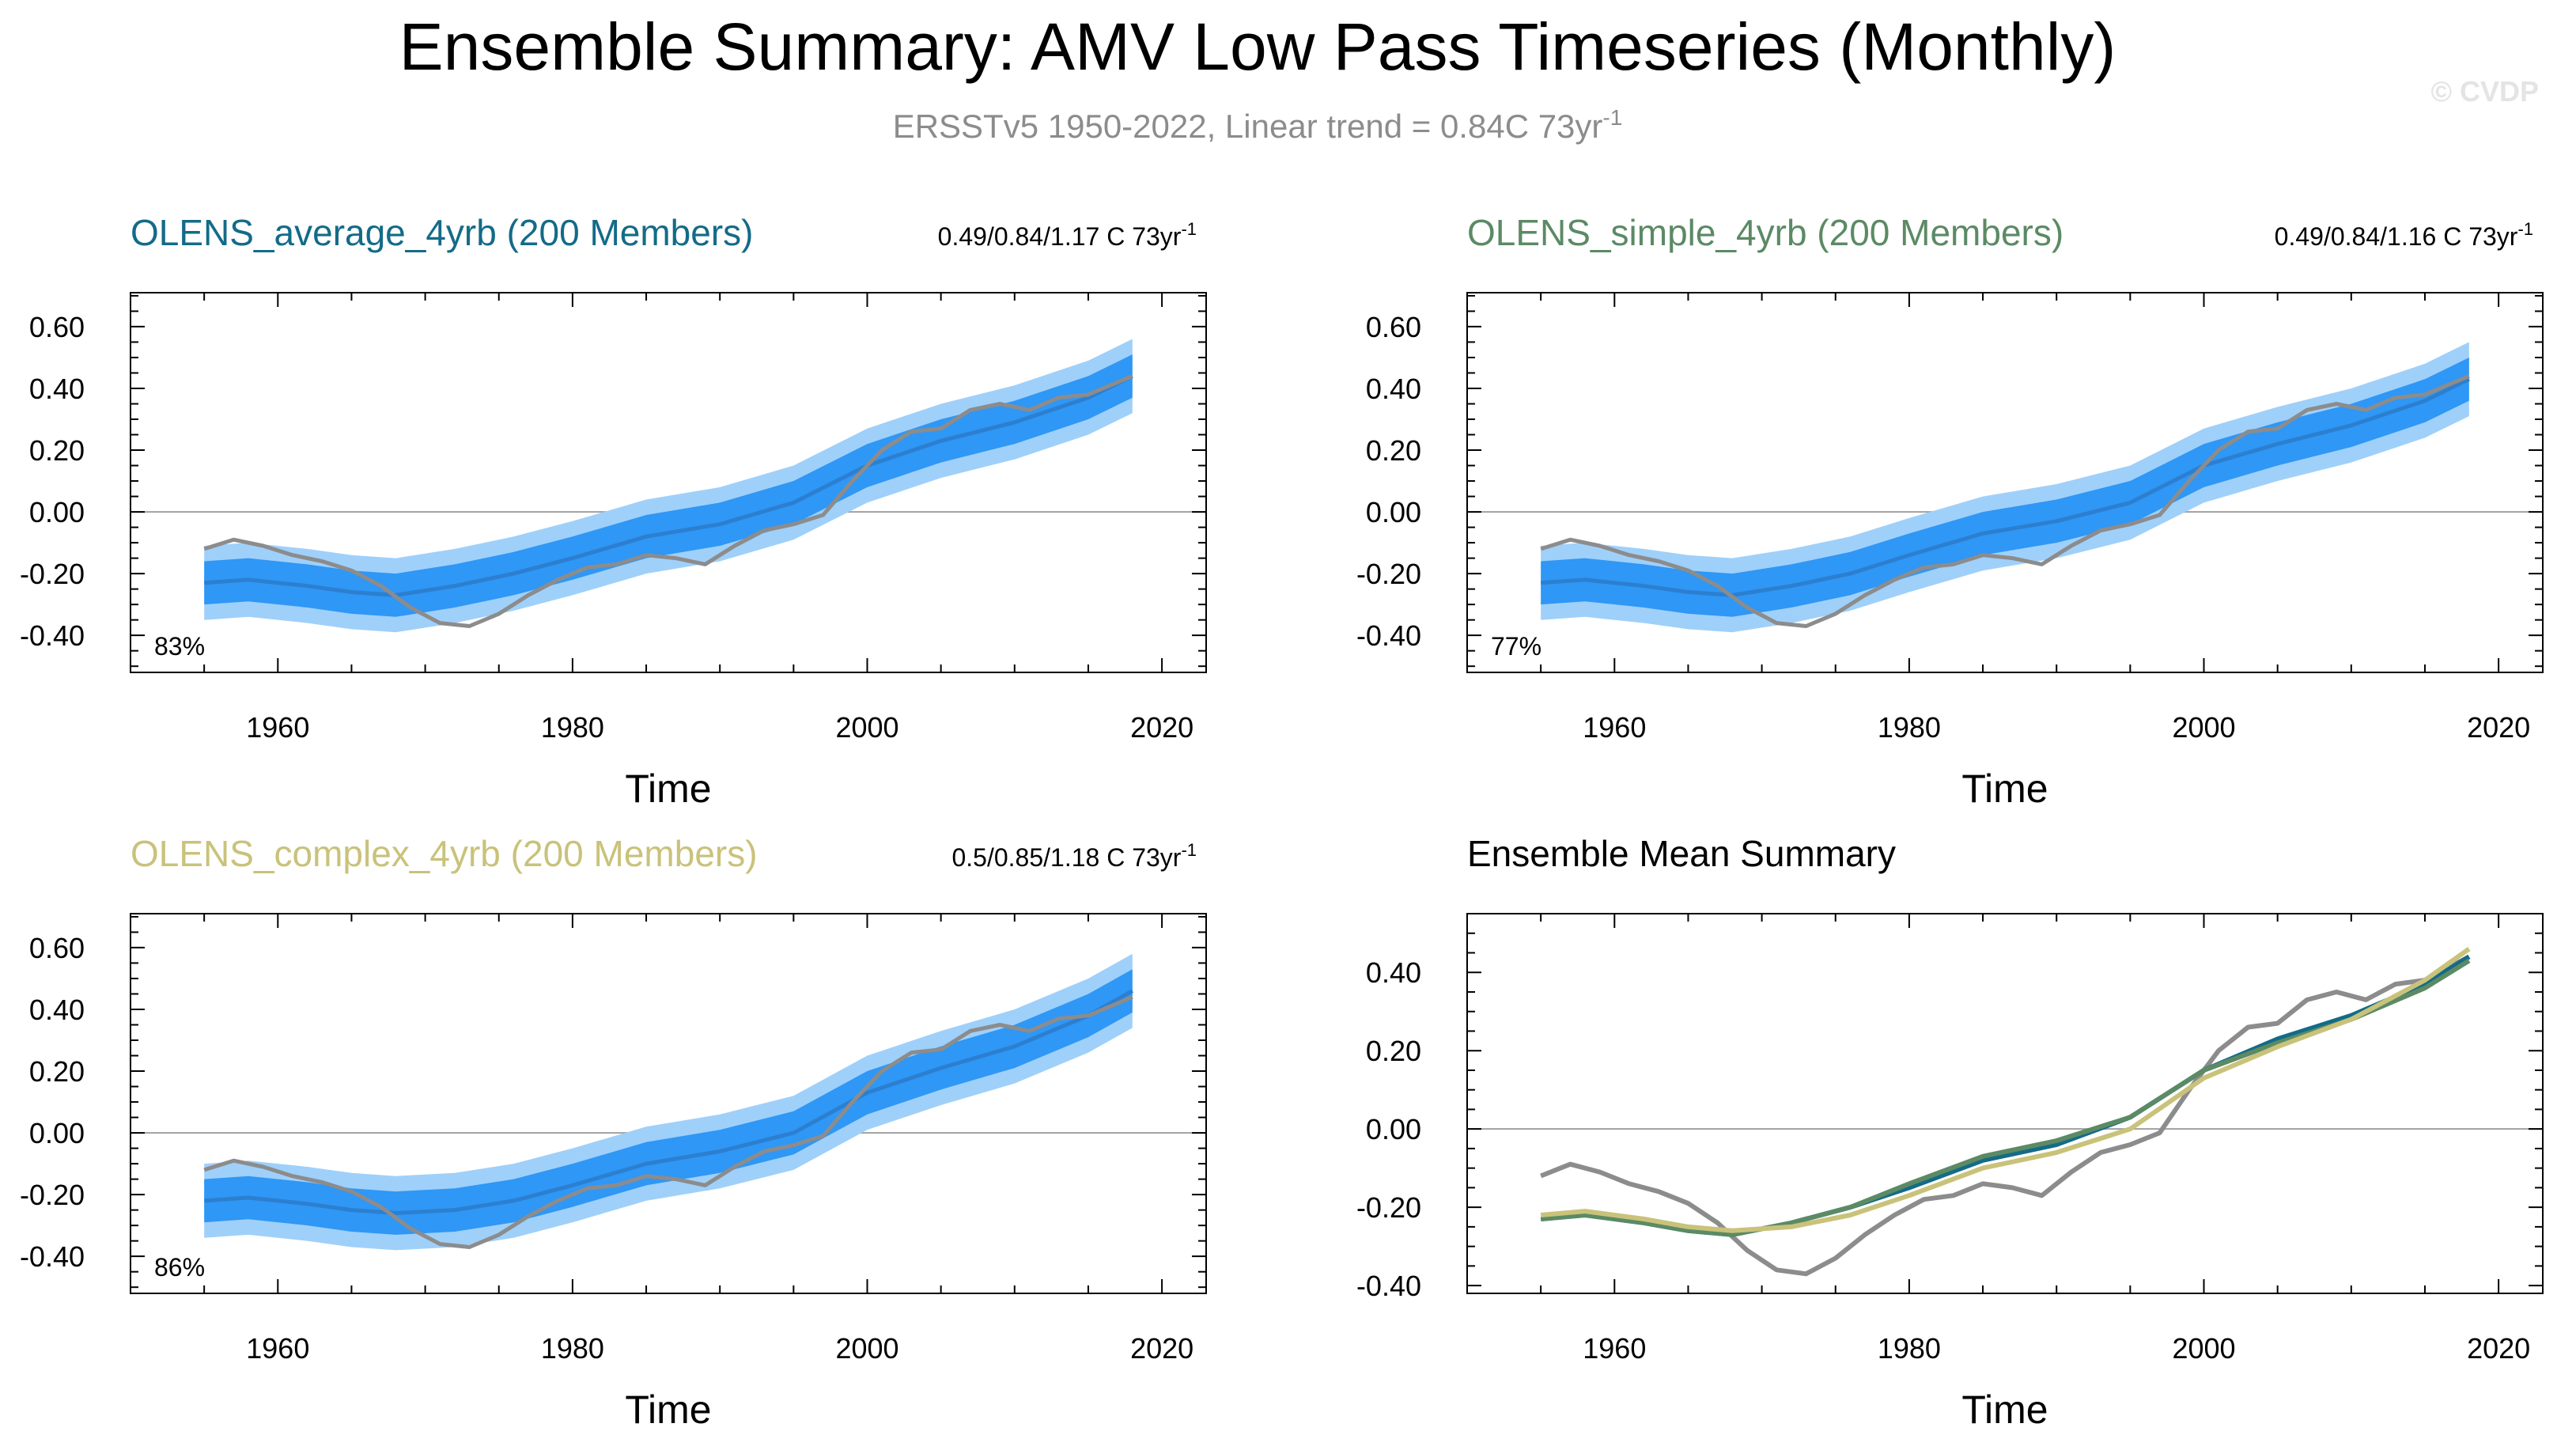  I want to click on series-line-obs, so click(2006, 1115).